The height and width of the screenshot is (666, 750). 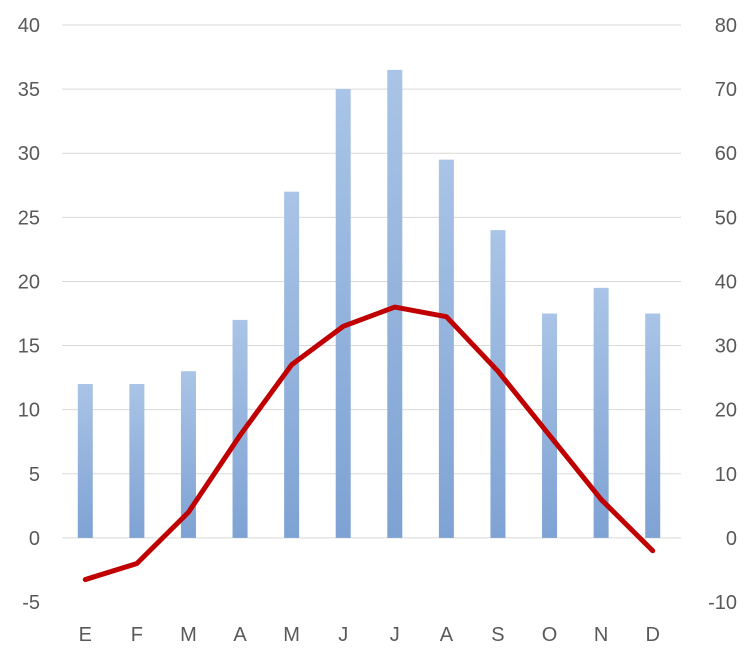 What do you see at coordinates (29, 314) in the screenshot?
I see `left-y-axis: -5 0 5 10 15 20 25 30 35 40` at bounding box center [29, 314].